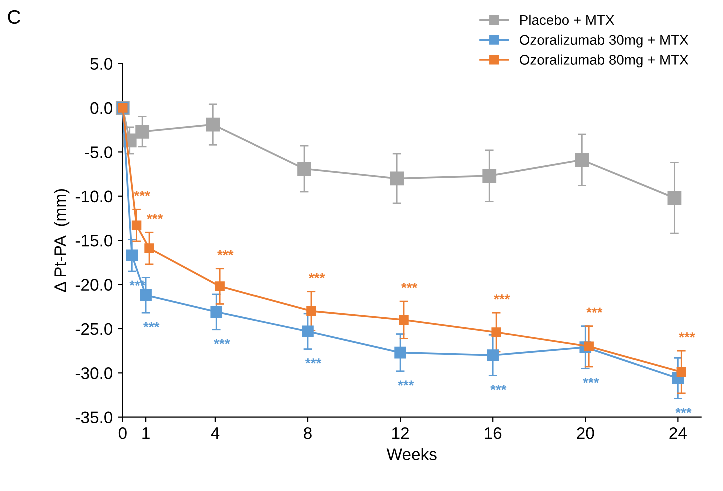 This screenshot has width=723, height=491. What do you see at coordinates (94, 418) in the screenshot?
I see `y-tick-label: -35.0` at bounding box center [94, 418].